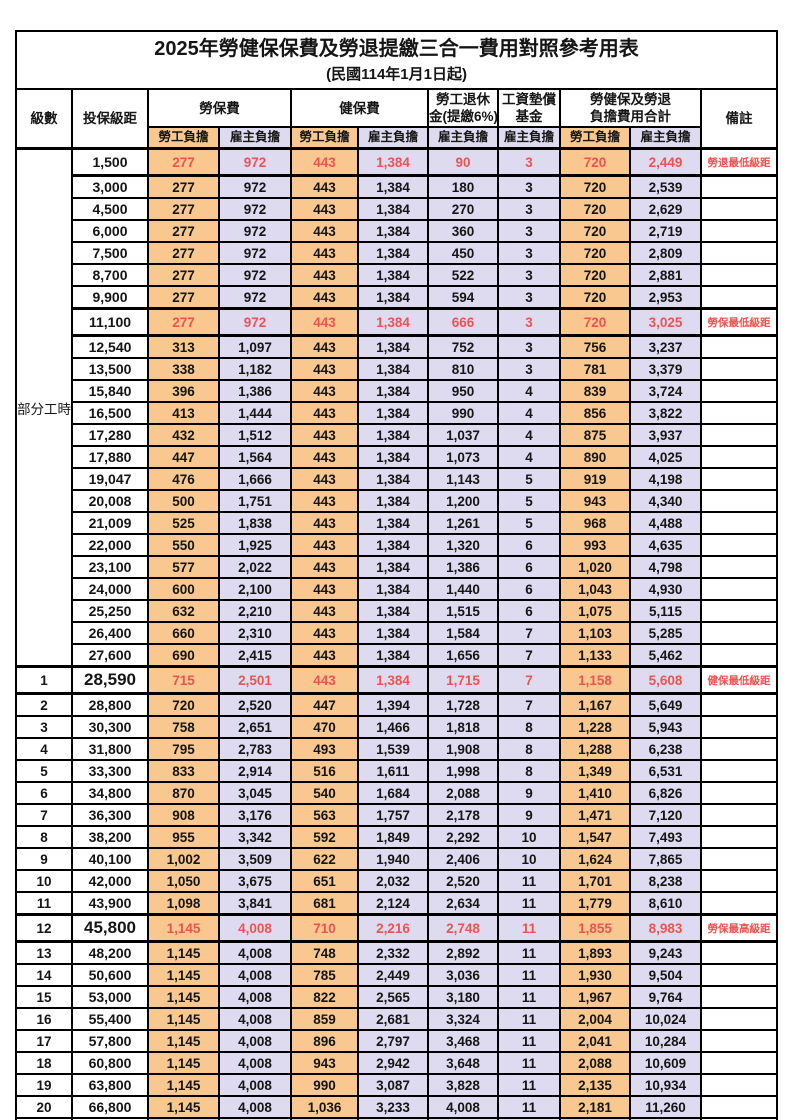 The height and width of the screenshot is (1120, 791). I want to click on table-row: 8 38,200 955 3,342 592 1,849 2,292 10 1,547 7,493, so click(397, 837).